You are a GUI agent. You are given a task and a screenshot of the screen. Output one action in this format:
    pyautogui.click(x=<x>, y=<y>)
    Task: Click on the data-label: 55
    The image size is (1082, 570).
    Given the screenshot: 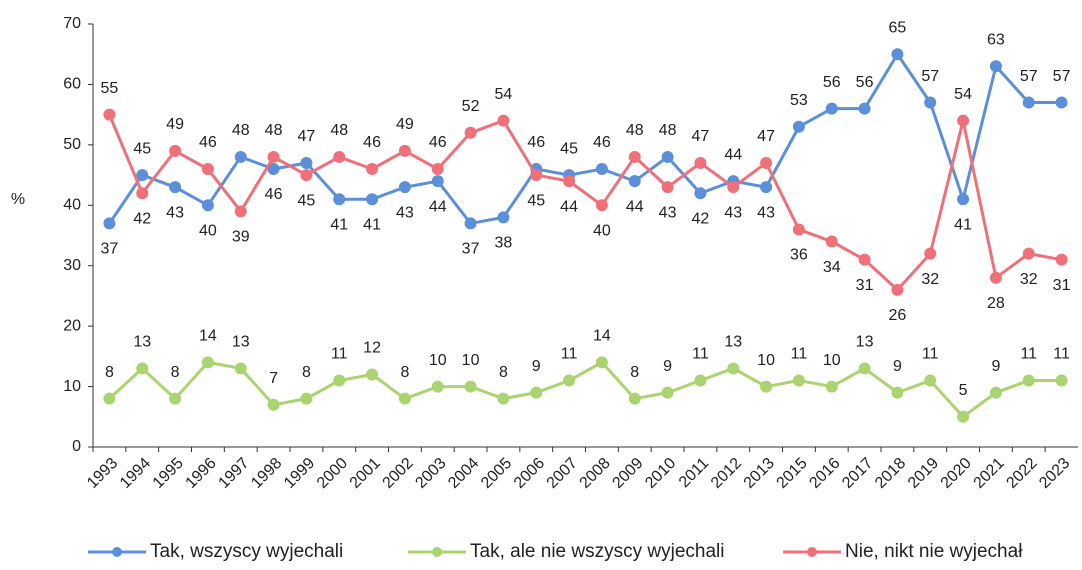 What is the action you would take?
    pyautogui.click(x=110, y=88)
    